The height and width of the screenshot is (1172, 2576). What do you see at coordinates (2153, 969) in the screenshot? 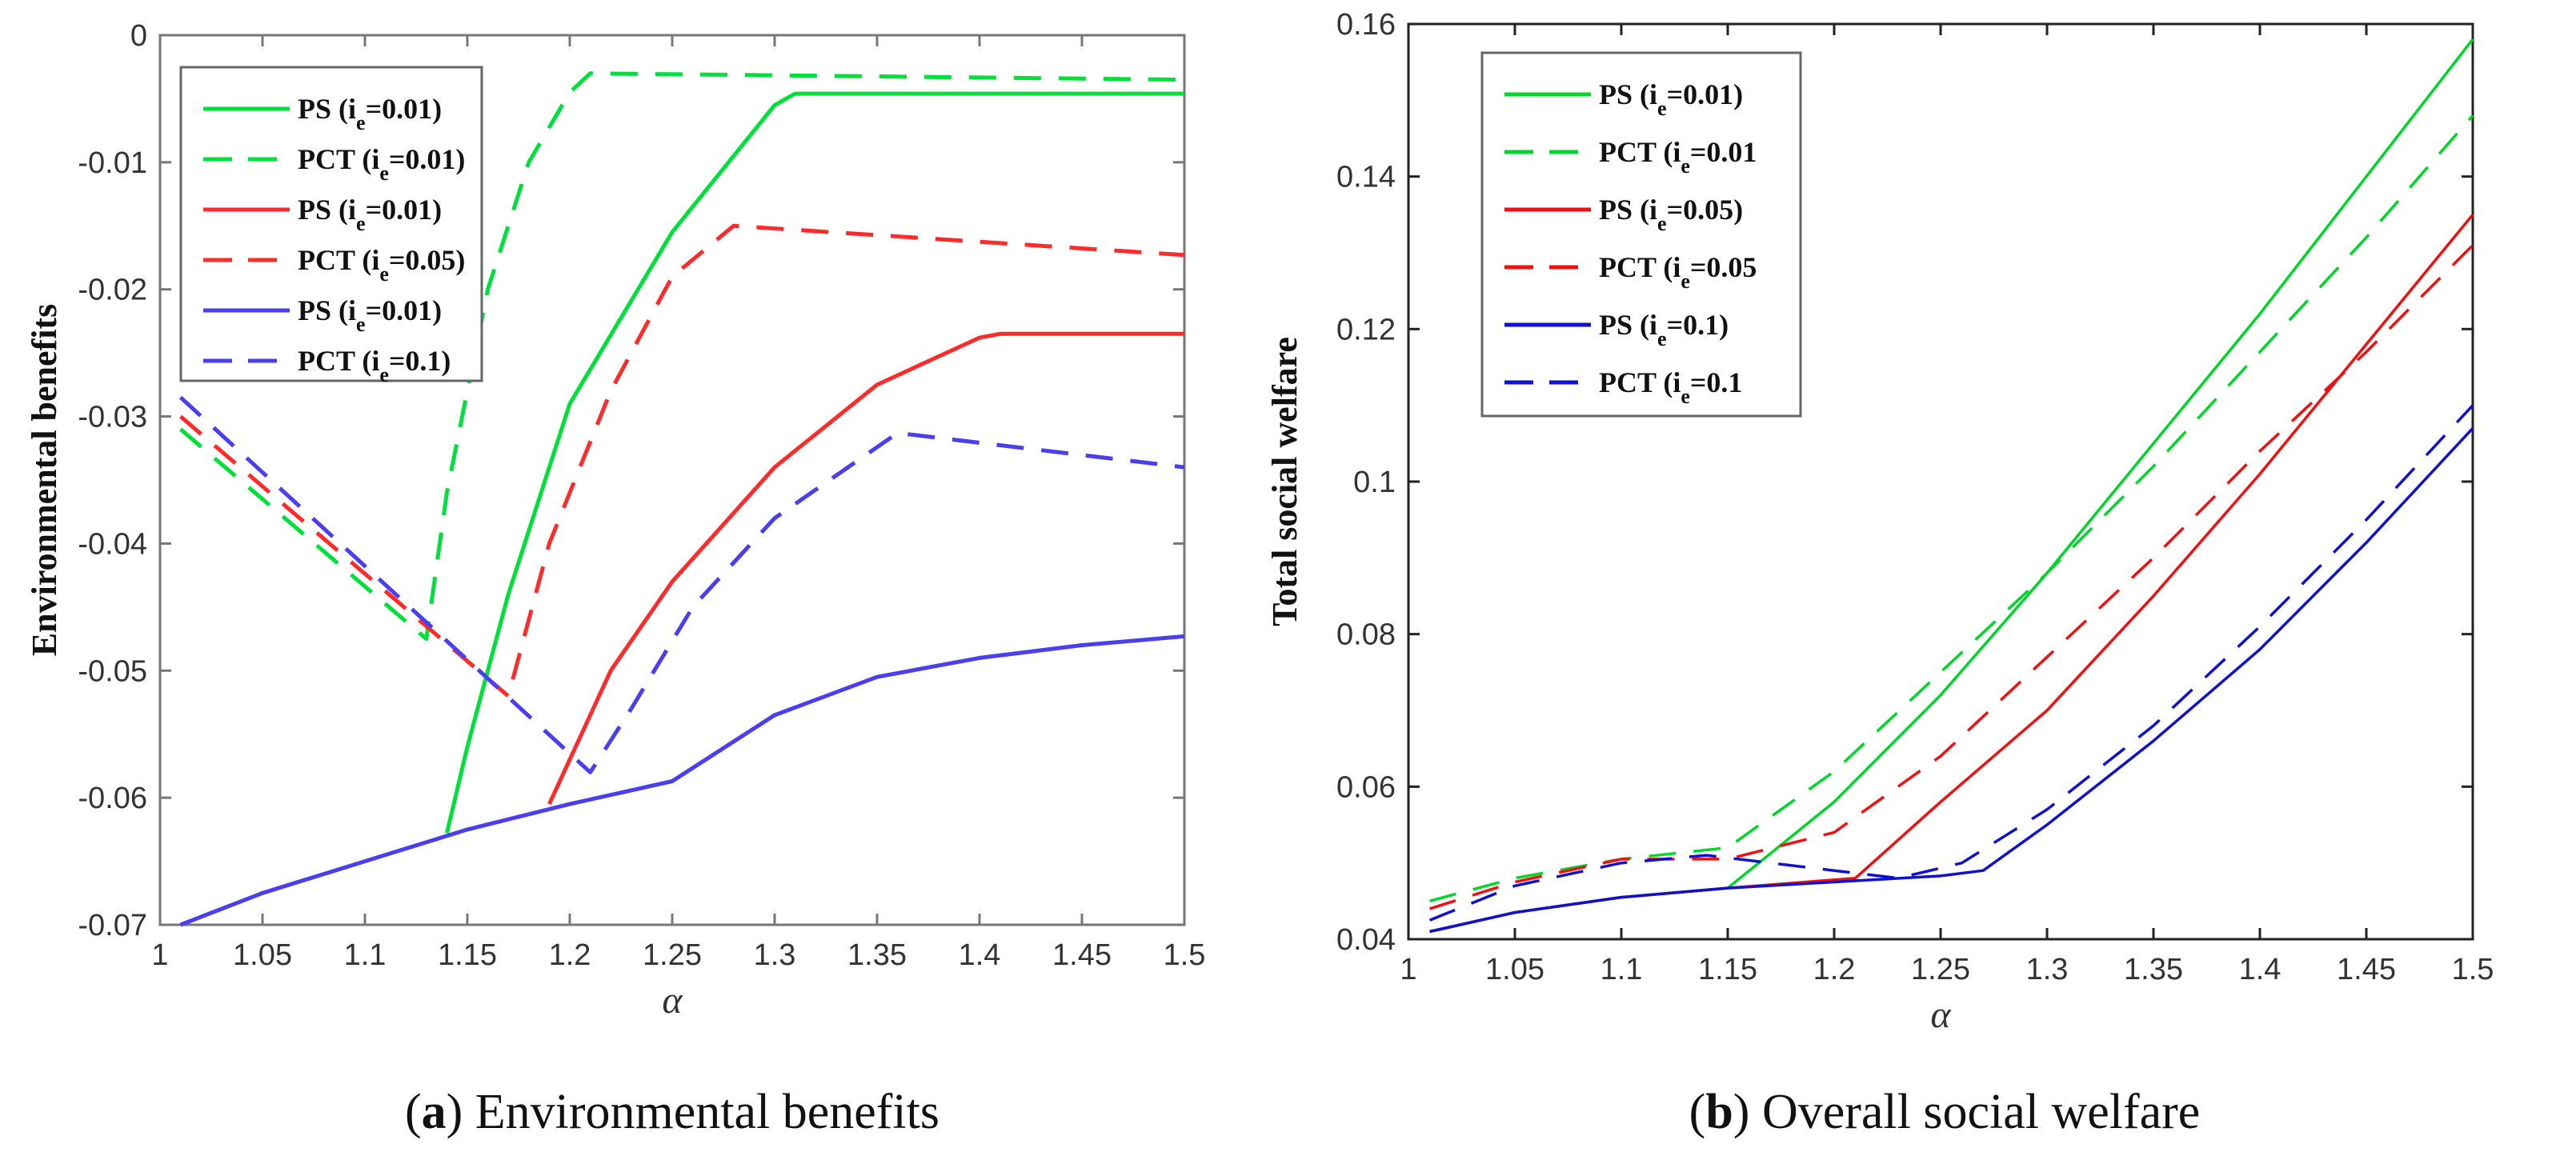
I see `x-tick-label: 1.35` at bounding box center [2153, 969].